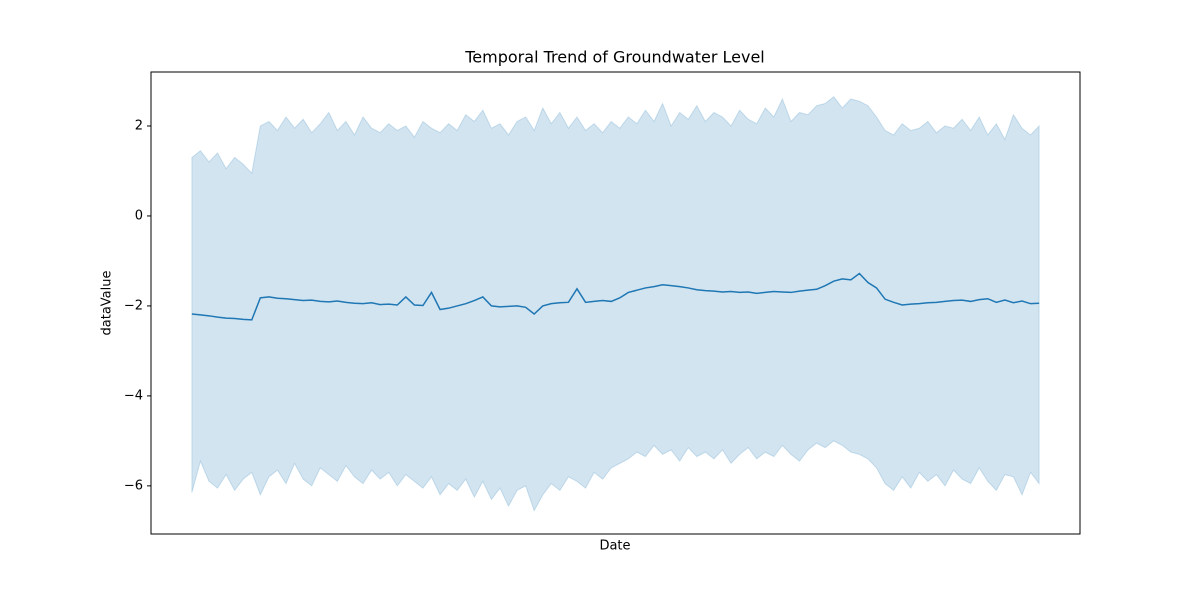 Image resolution: width=1200 pixels, height=600 pixels. What do you see at coordinates (614, 546) in the screenshot?
I see `x-axis-label: Date` at bounding box center [614, 546].